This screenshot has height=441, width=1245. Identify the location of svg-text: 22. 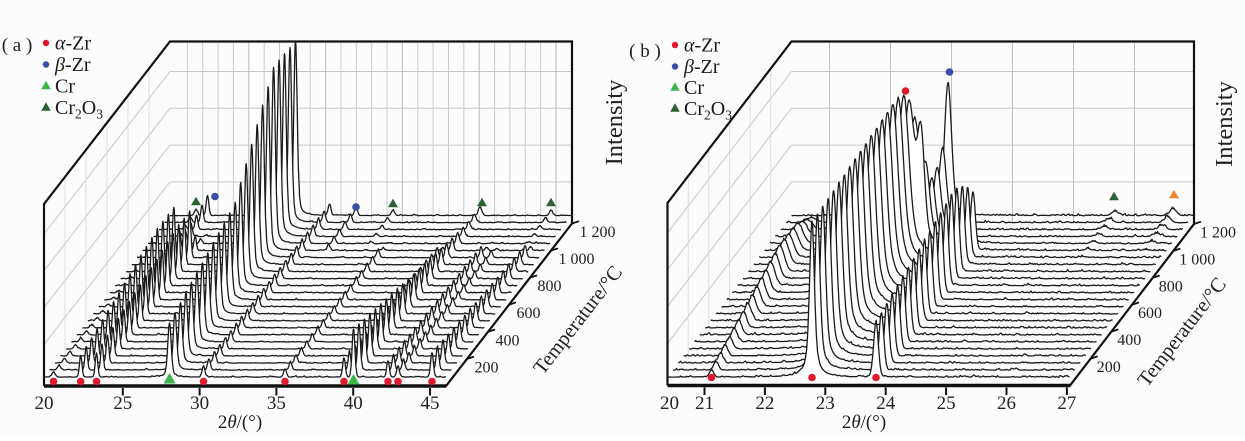
(764, 403).